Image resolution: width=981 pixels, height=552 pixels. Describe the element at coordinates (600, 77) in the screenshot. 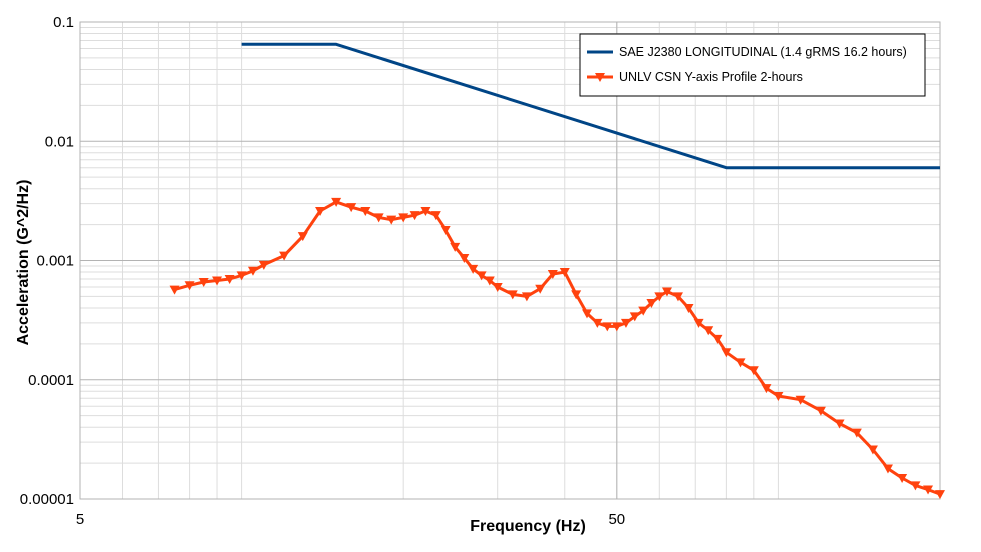

I see `legend-marker-unlv` at that location.